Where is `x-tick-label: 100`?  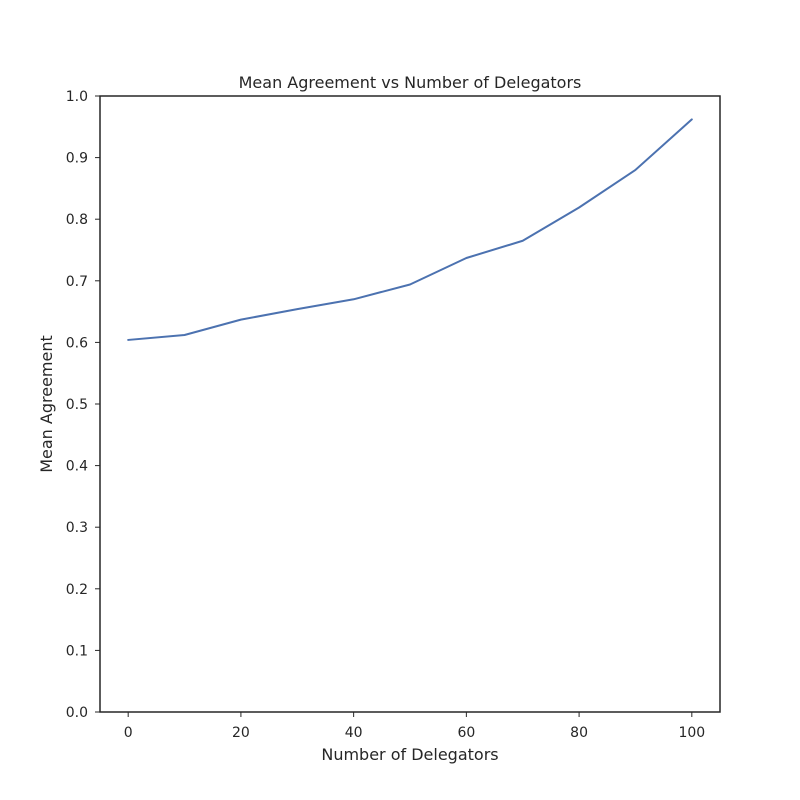
x-tick-label: 100 is located at coordinates (691, 733).